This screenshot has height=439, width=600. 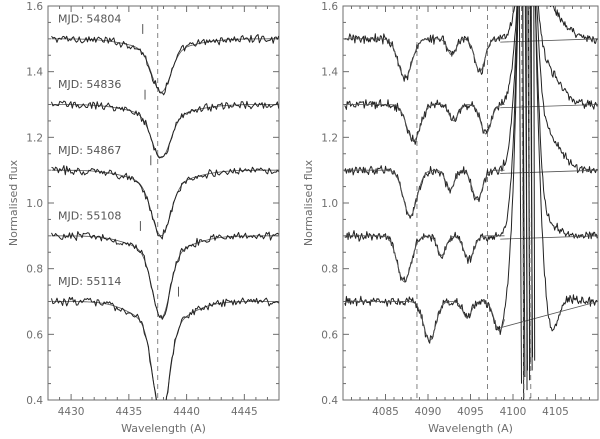 I want to click on series-label: MJD: 54836, so click(x=89, y=84).